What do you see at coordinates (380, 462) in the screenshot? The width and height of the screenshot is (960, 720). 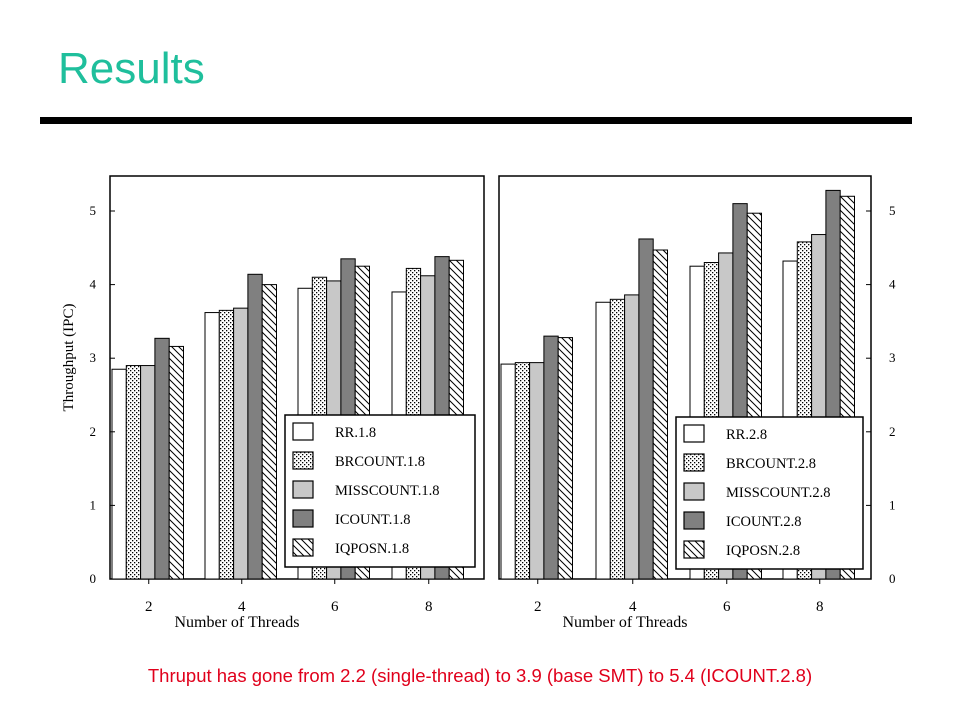 I see `legend-label: BRCOUNT.1.8` at bounding box center [380, 462].